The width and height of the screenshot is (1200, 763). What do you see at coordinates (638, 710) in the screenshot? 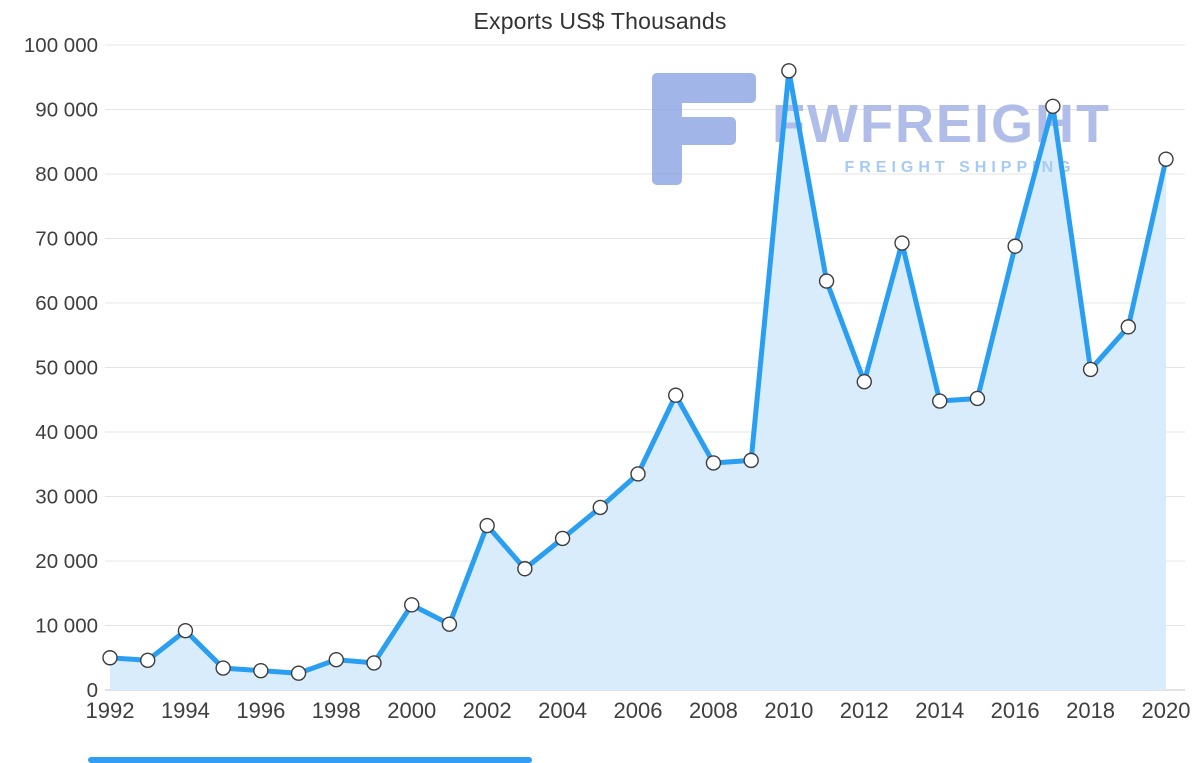
I see `x-axis-tick-label: 2006` at bounding box center [638, 710].